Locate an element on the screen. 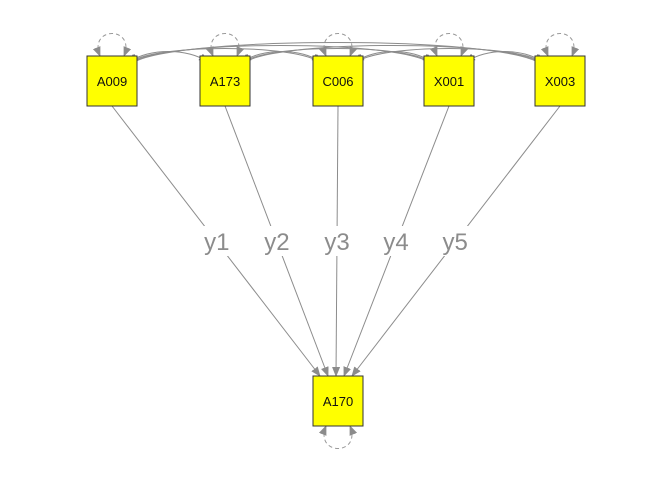 The height and width of the screenshot is (480, 672). node-a009: A009 is located at coordinates (112, 81).